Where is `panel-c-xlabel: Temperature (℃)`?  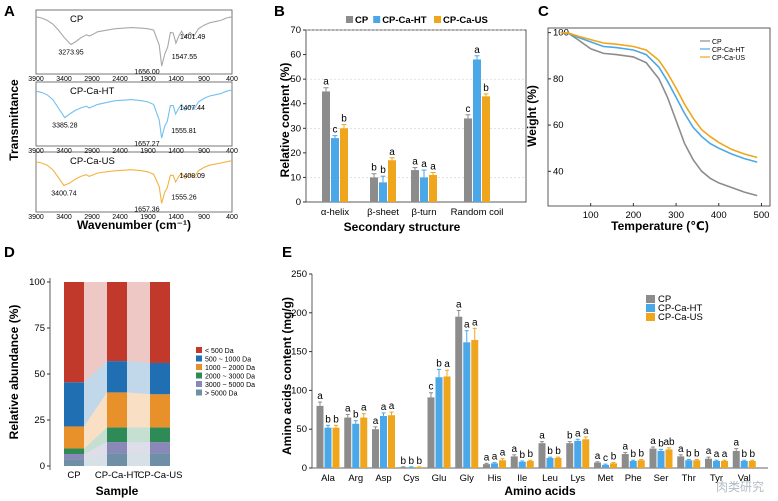
panel-c-xlabel: Temperature (℃) is located at coordinates (660, 226).